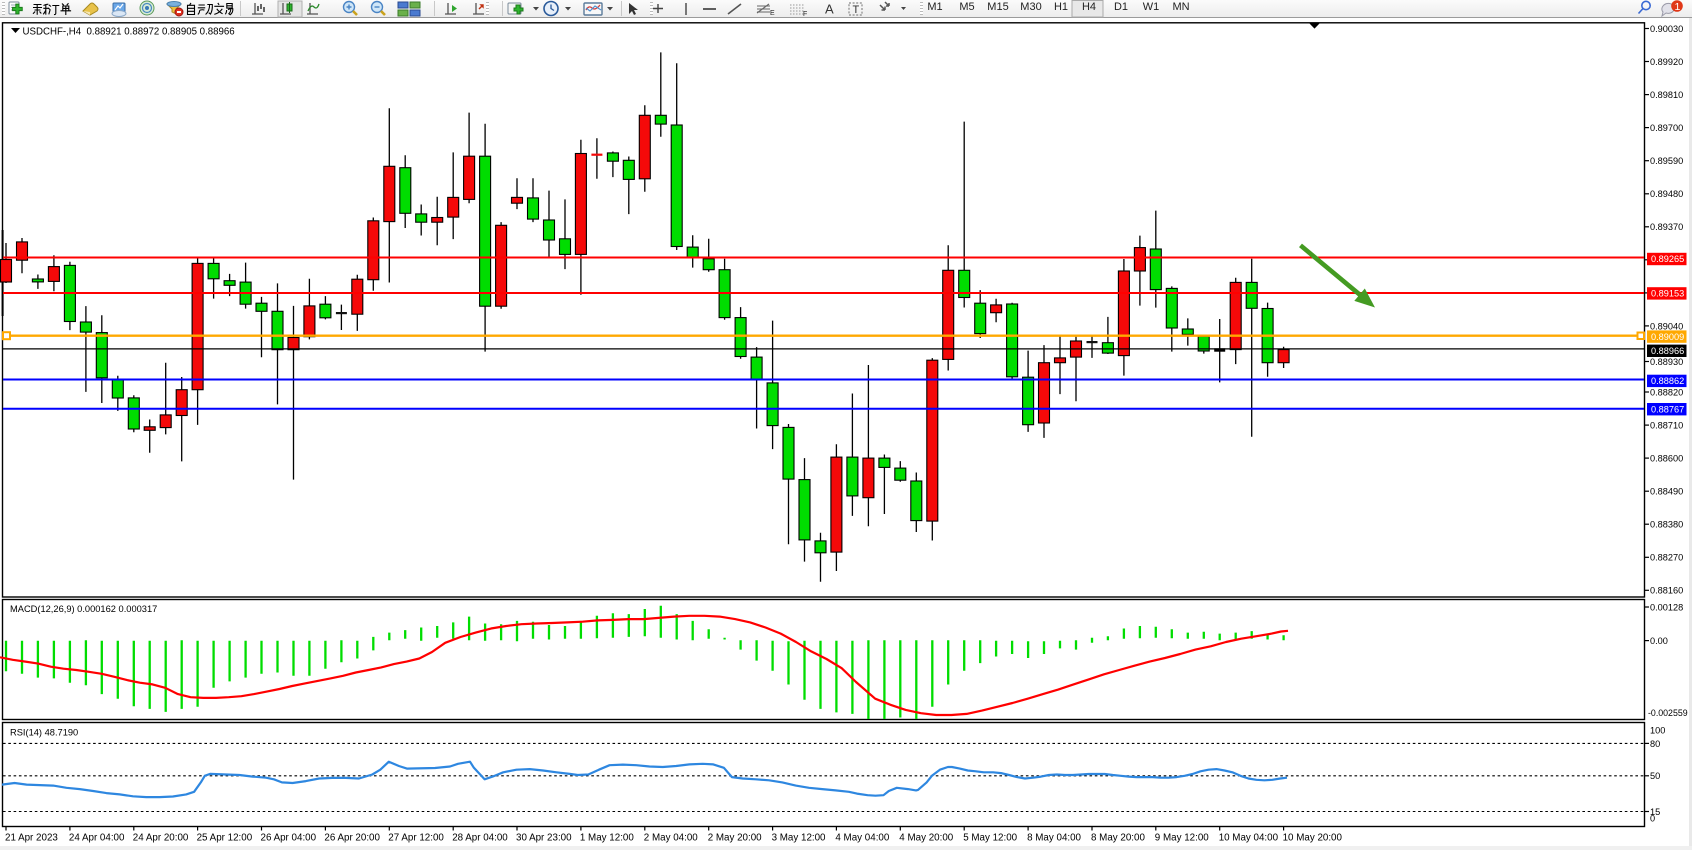 The image size is (1692, 850). Describe the element at coordinates (1668, 713) in the screenshot. I see `svg-text: -0.002559` at that location.